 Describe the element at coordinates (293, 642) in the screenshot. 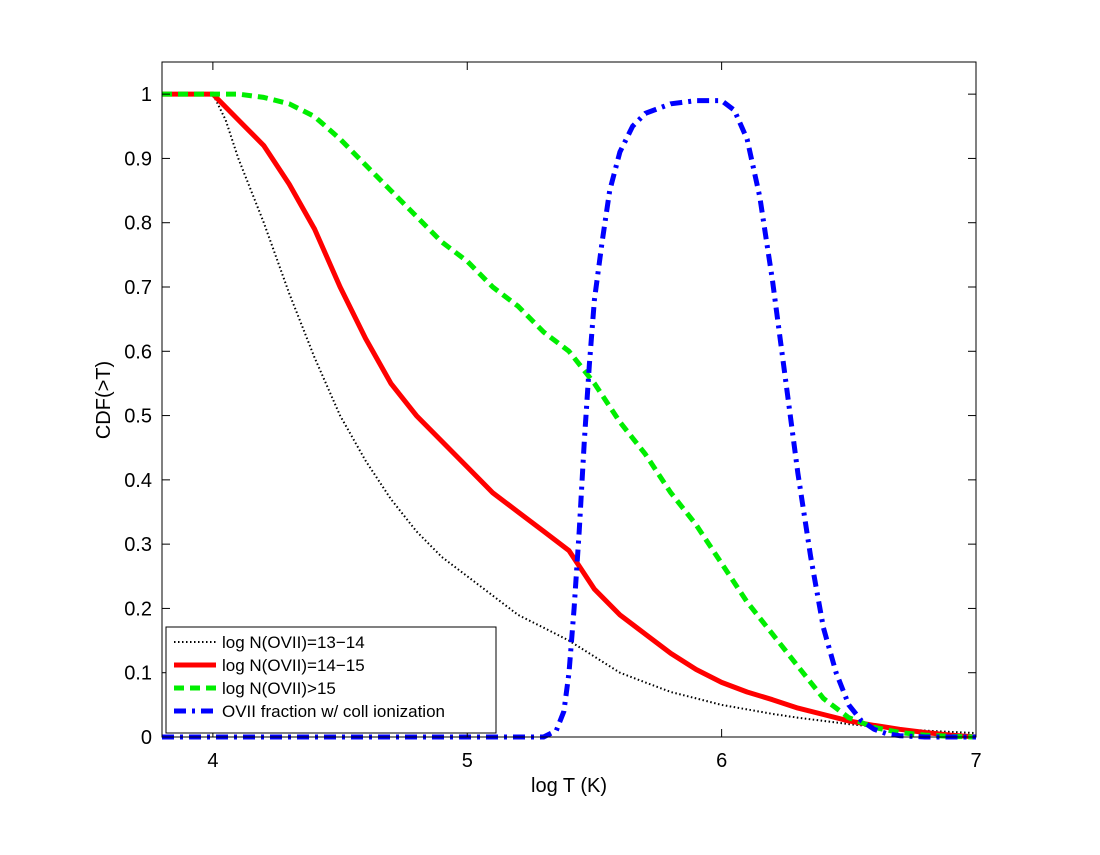

I see `legend-label-1: log N(OVII)=13−14` at that location.